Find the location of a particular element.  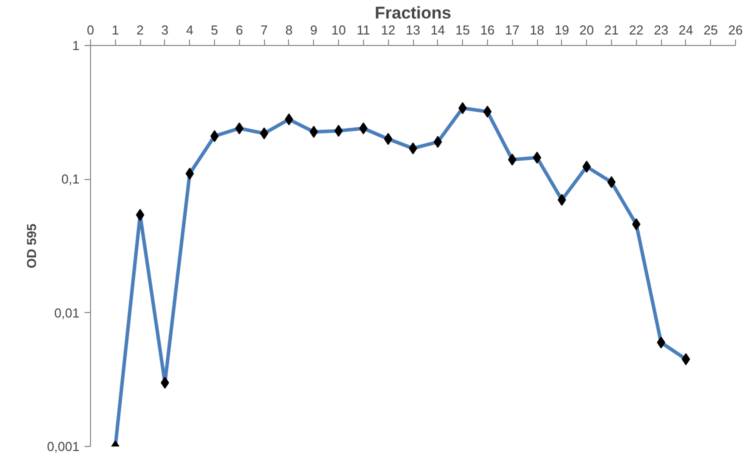

x-tick-label: 22 is located at coordinates (636, 30).